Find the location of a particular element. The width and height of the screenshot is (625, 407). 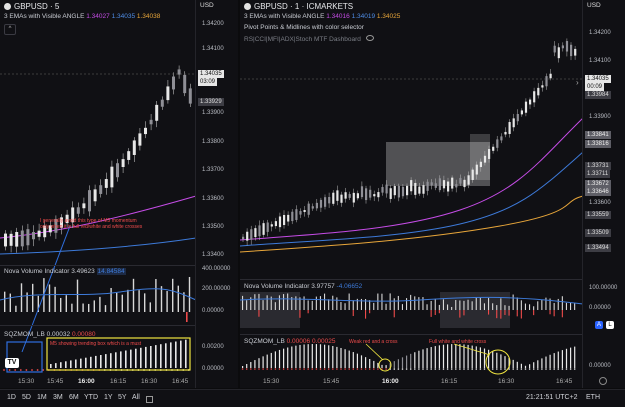

volume-ma-line is located at coordinates (412, 300).